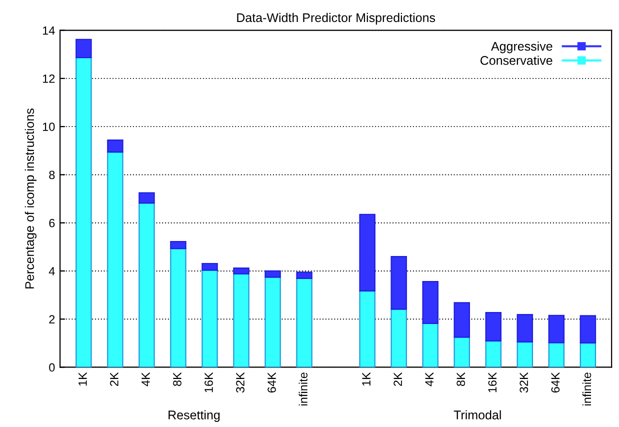 This screenshot has width=619, height=427. I want to click on y-tick-label: 10, so click(48, 126).